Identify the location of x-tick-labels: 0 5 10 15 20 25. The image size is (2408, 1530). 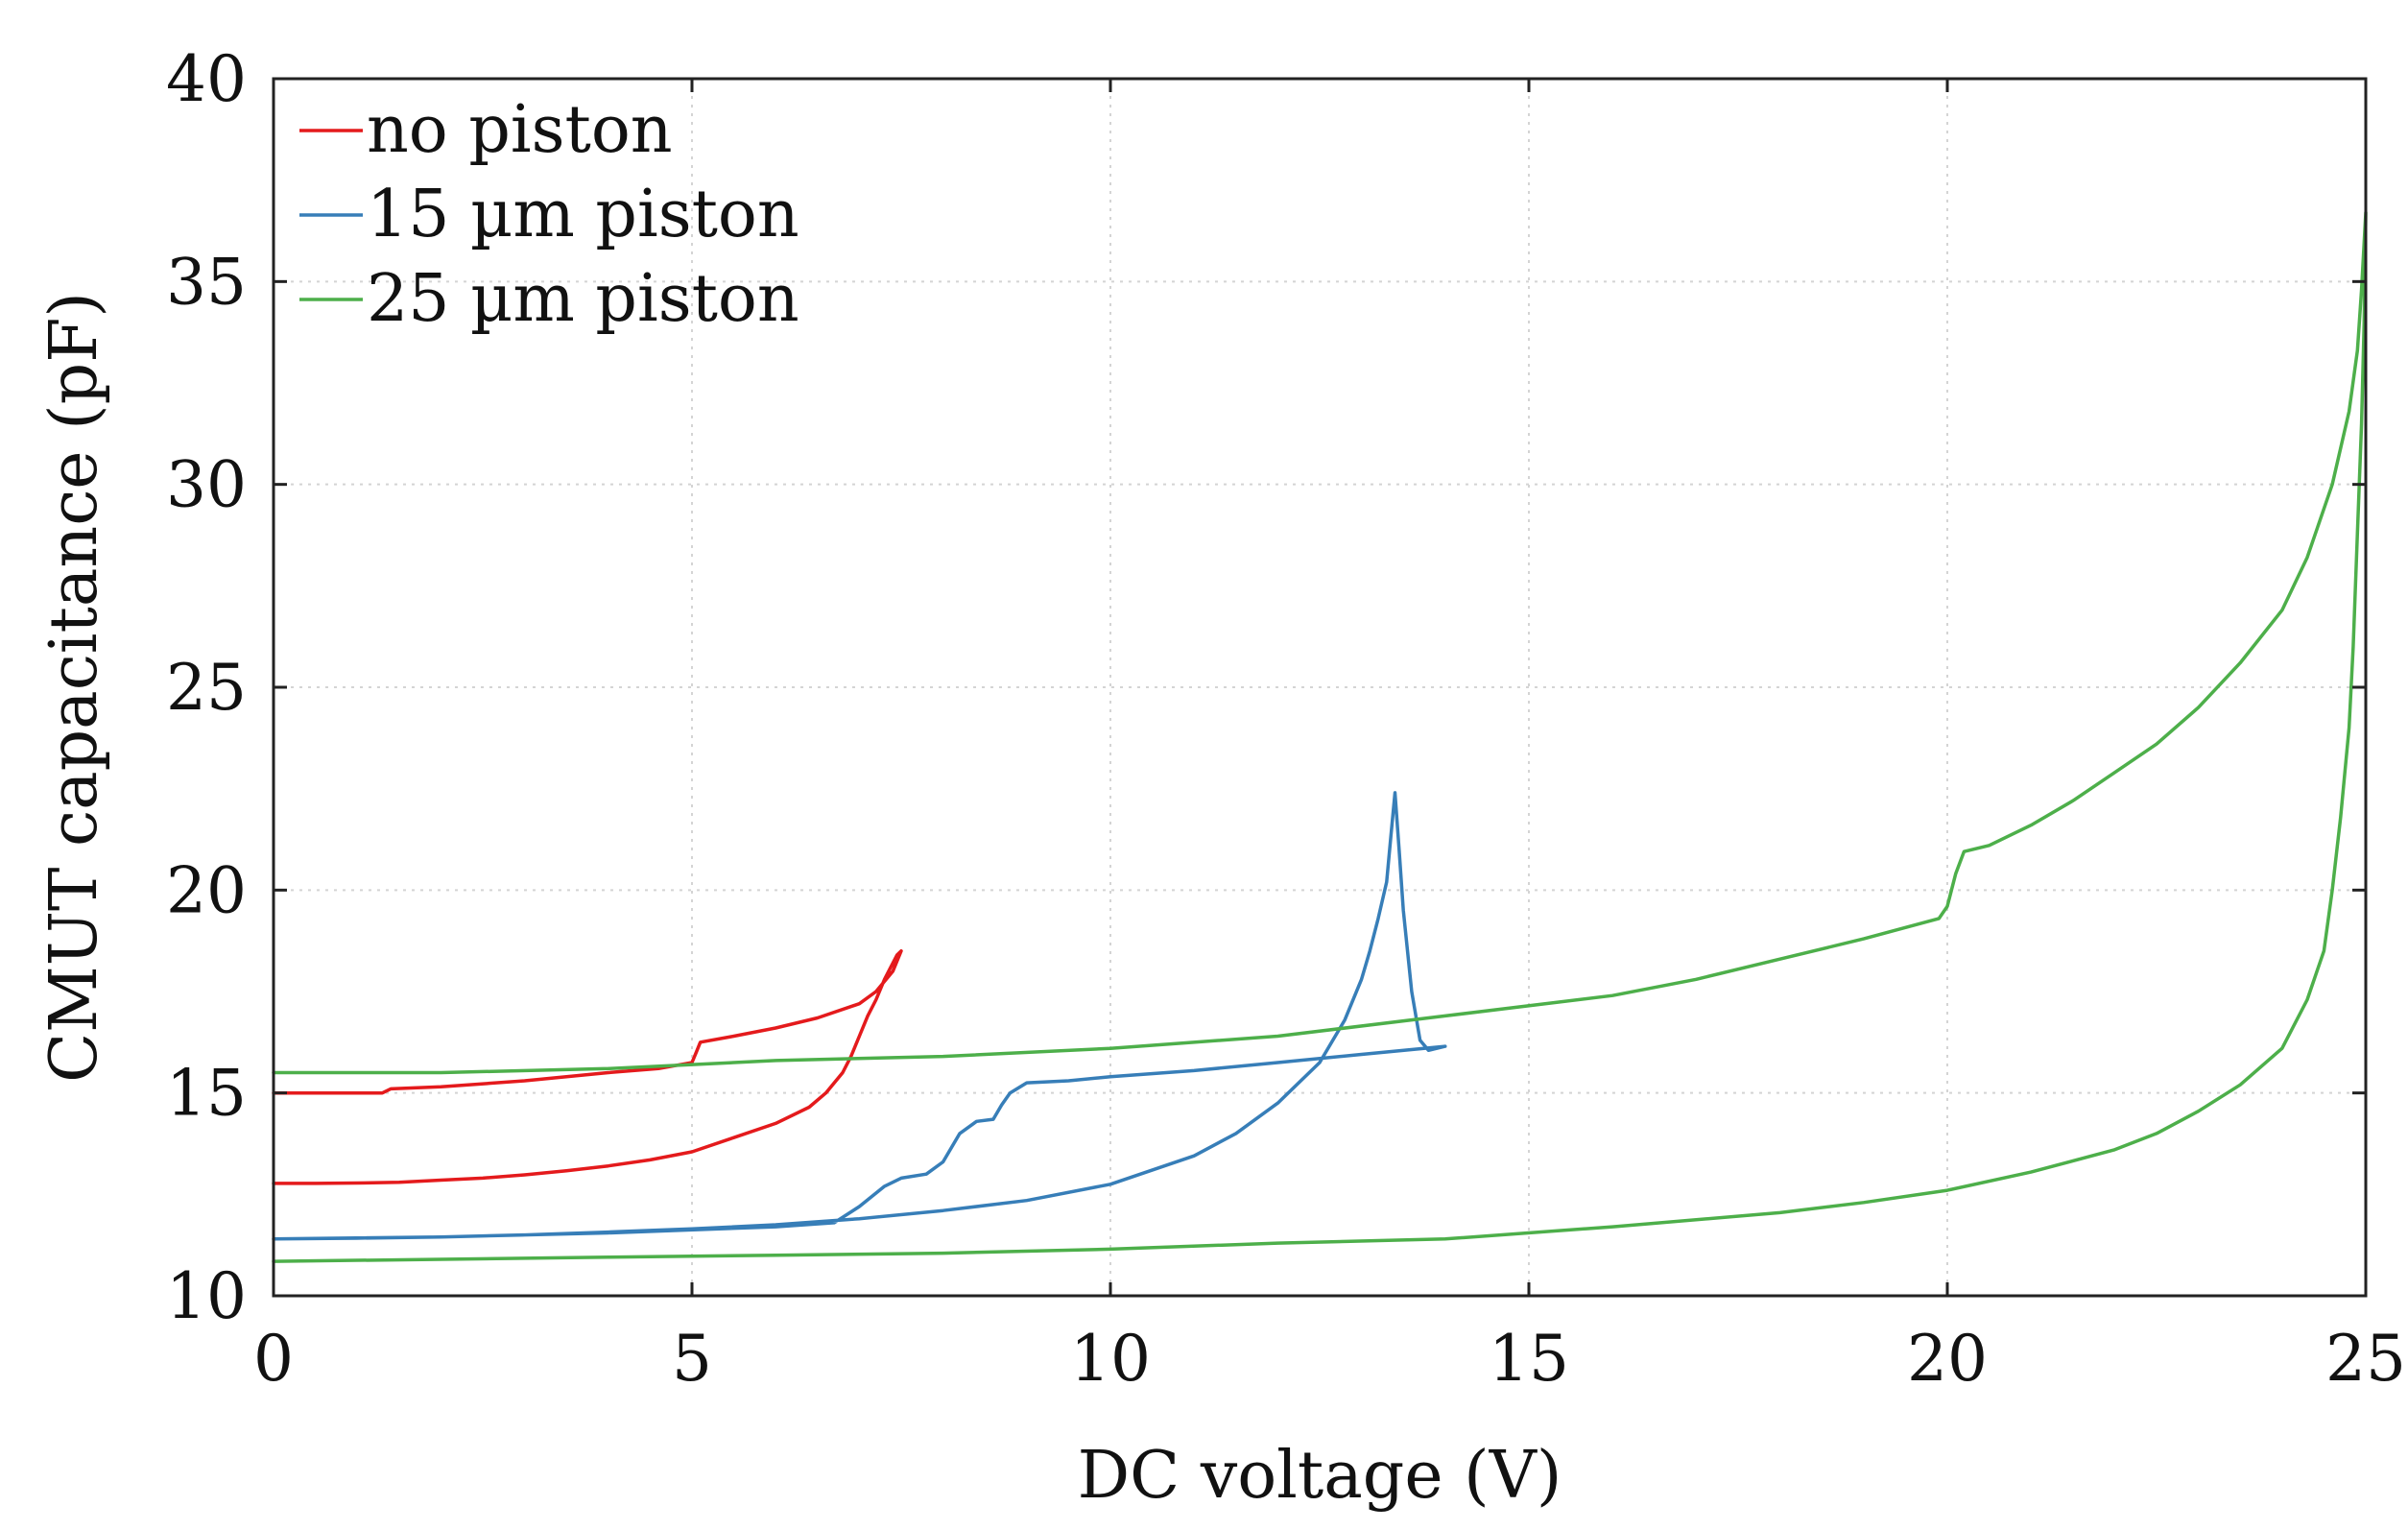
(1329, 1359).